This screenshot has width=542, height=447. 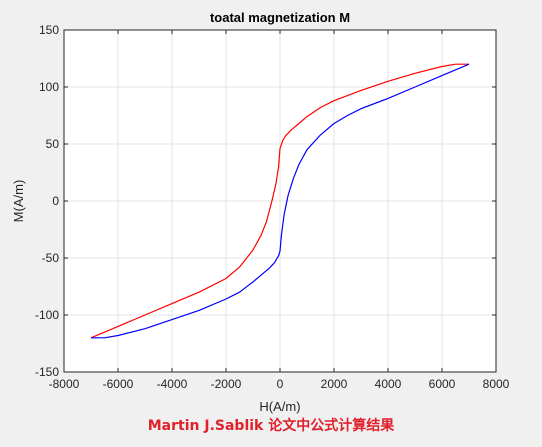 What do you see at coordinates (226, 384) in the screenshot?
I see `x-tick-label: -2000` at bounding box center [226, 384].